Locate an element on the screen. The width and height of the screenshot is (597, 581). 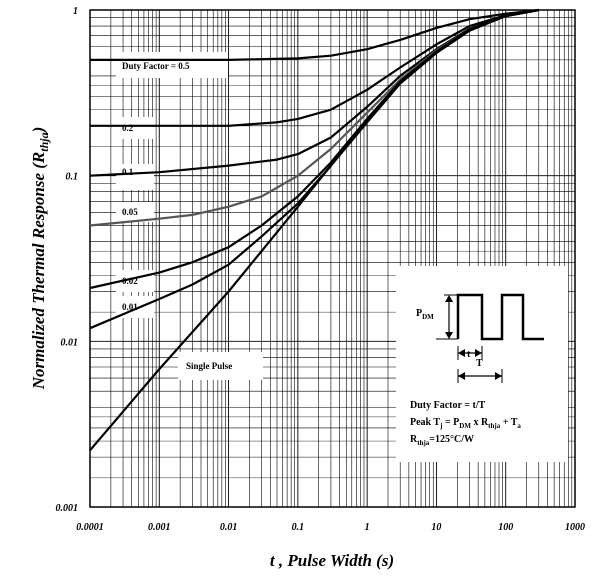
x-tick-labels: 0.0001 0.001 0.01 0.1 1 10 100 1000 is located at coordinates (330, 527).